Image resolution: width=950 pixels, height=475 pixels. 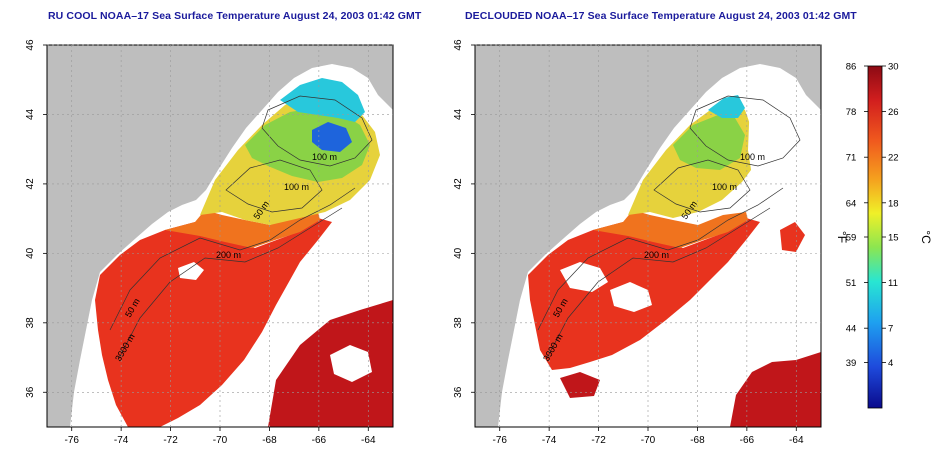 What do you see at coordinates (792, 237) in the screenshot?
I see `warm-water-patch` at bounding box center [792, 237].